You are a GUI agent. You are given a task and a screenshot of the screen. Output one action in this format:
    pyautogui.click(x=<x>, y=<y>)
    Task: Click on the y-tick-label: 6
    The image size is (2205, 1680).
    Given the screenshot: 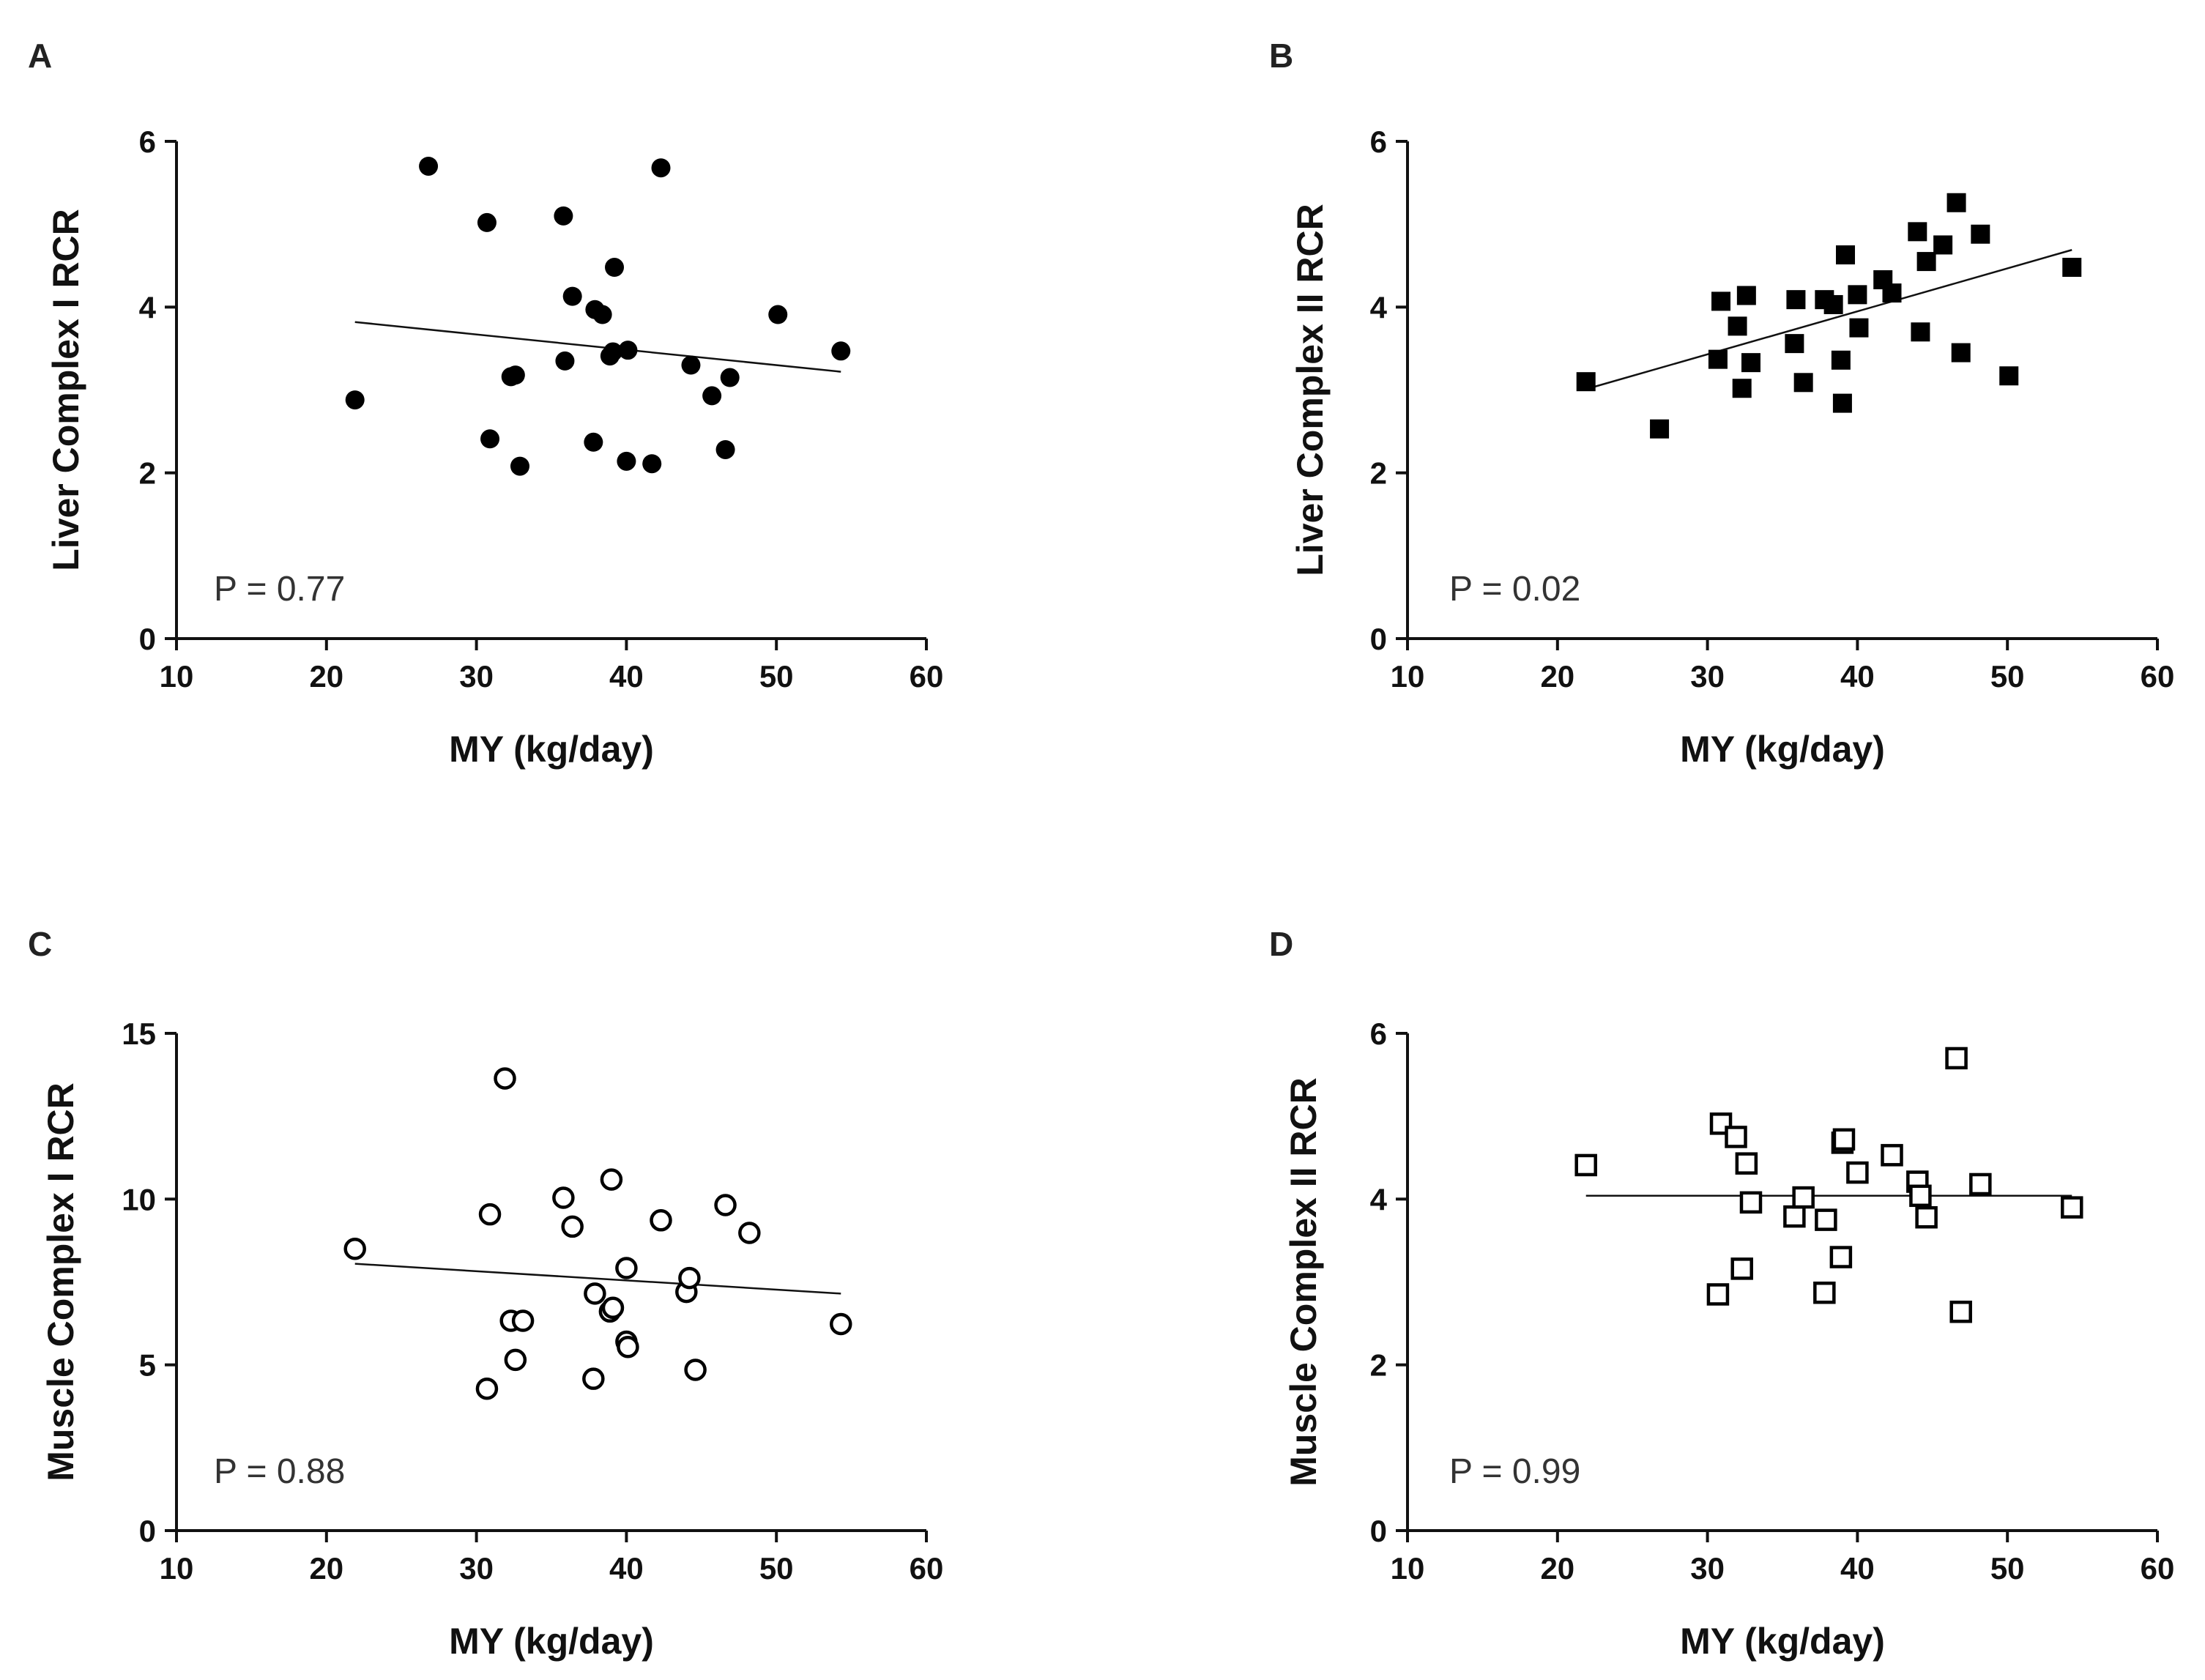 What is the action you would take?
    pyautogui.click(x=1378, y=1033)
    